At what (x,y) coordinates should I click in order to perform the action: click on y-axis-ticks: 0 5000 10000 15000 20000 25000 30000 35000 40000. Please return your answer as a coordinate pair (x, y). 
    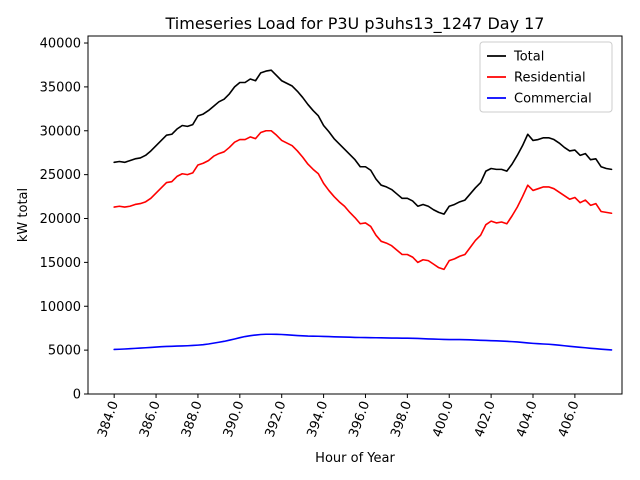
    Looking at the image, I should click on (64, 220).